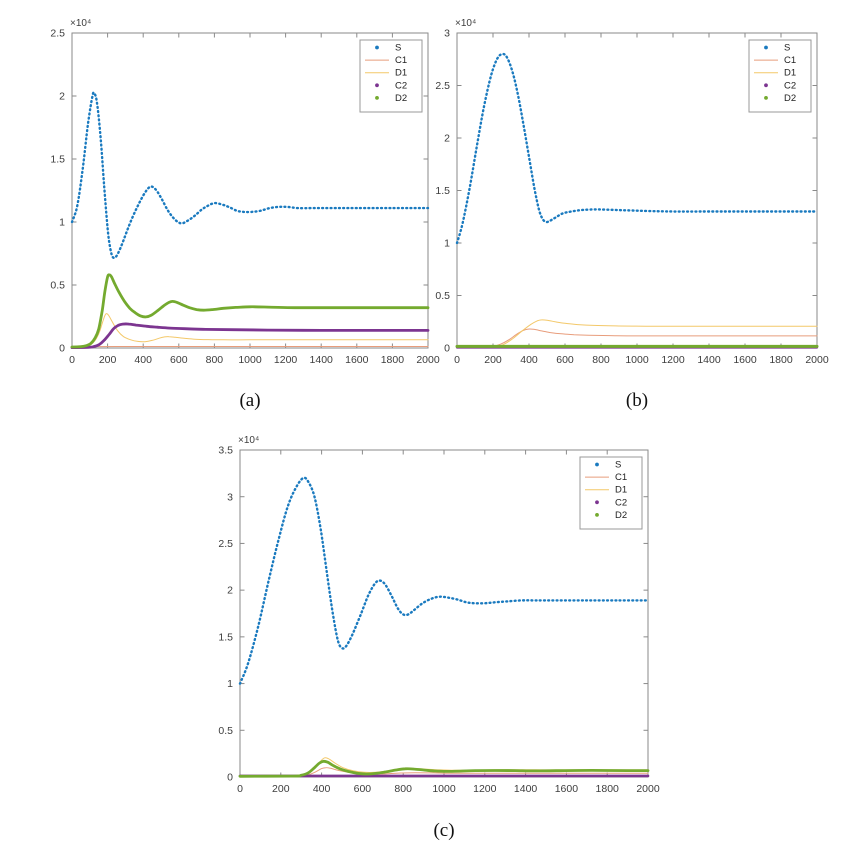 The width and height of the screenshot is (860, 856). What do you see at coordinates (444, 830) in the screenshot?
I see `caption-c: (c)` at bounding box center [444, 830].